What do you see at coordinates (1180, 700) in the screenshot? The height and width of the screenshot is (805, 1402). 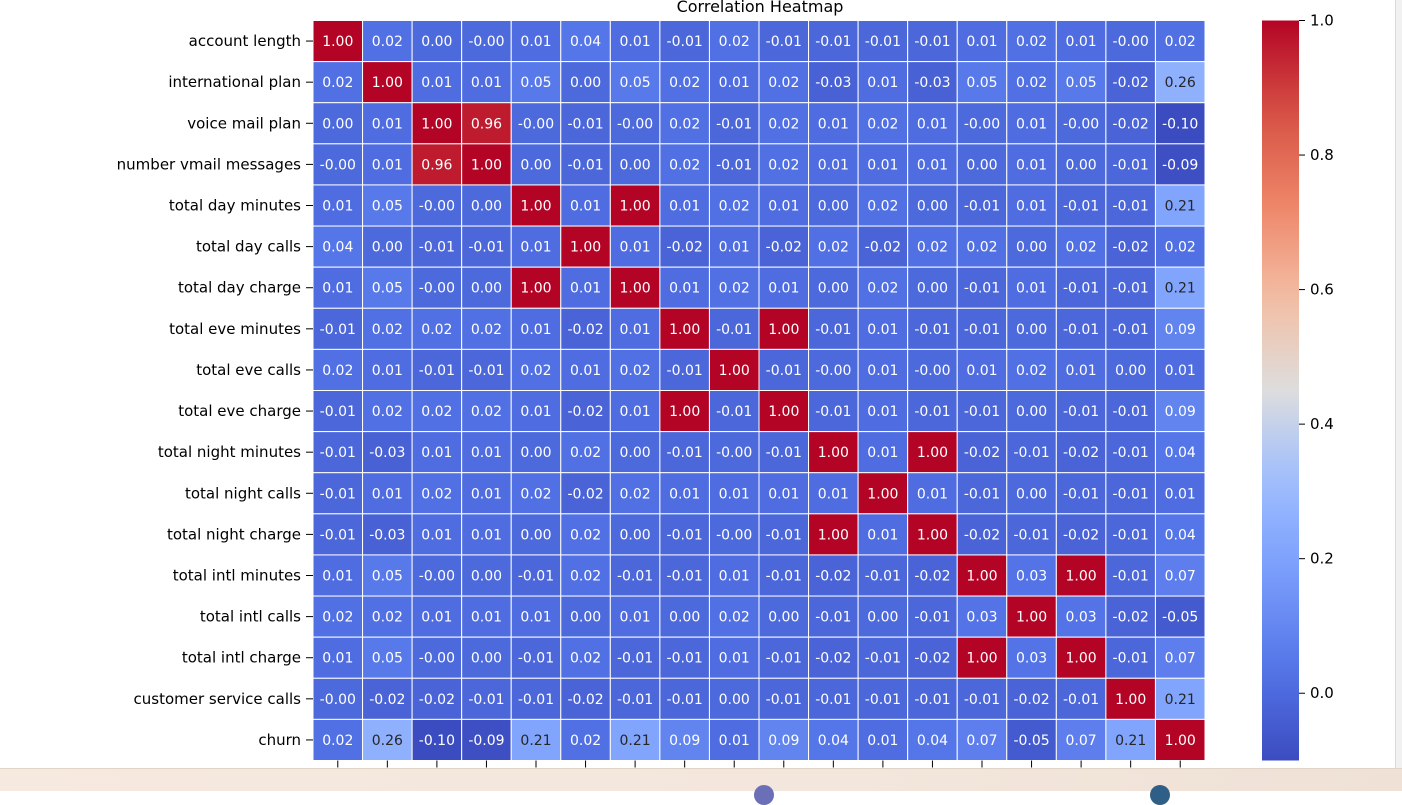 I see `cell-value-label: 0.21` at bounding box center [1180, 700].